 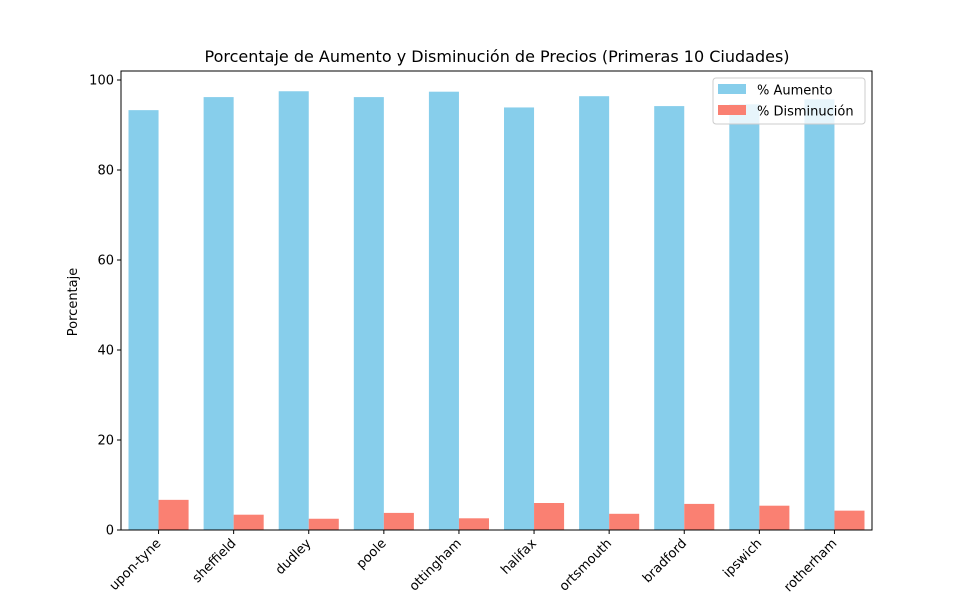 What do you see at coordinates (398, 521) in the screenshot?
I see `bar-disminucion-poole` at bounding box center [398, 521].